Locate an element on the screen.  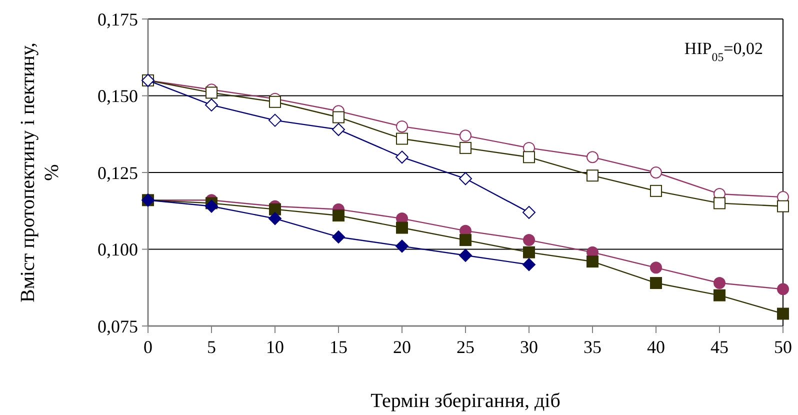
x-tick-label: 40 is located at coordinates (656, 347).